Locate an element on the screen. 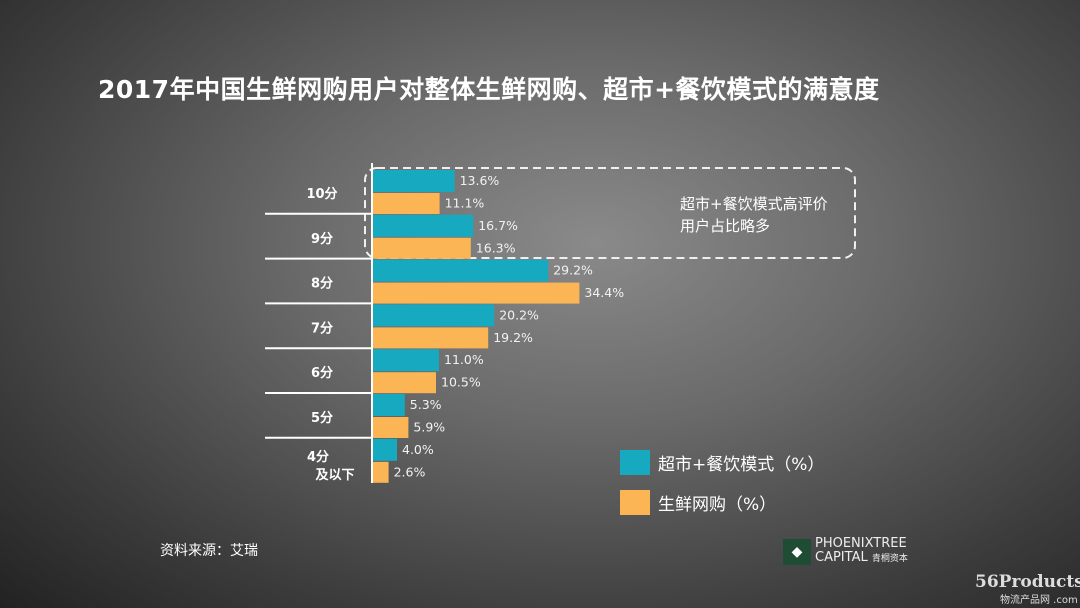 This screenshot has height=608, width=1080. value-label: 34.4% is located at coordinates (604, 292).